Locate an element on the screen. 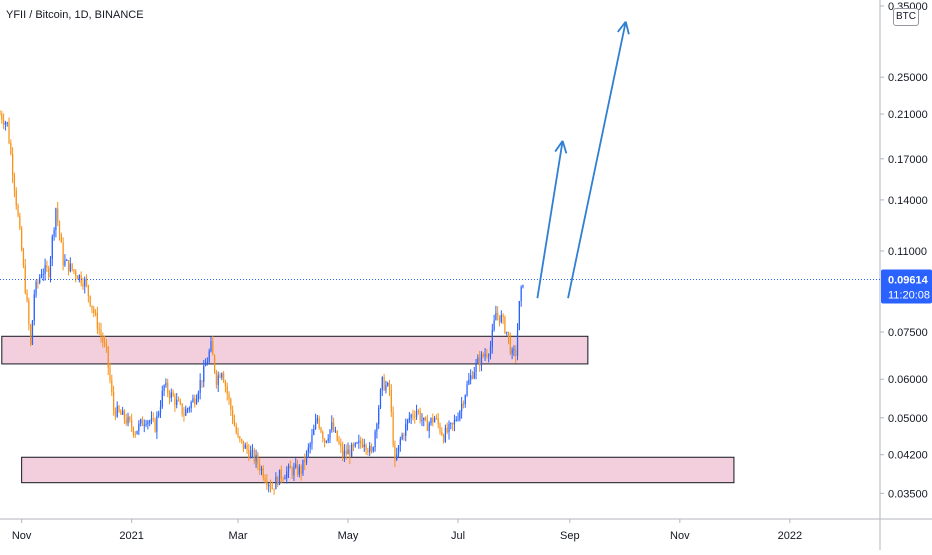 This screenshot has height=555, width=932. x-tick-label: Jul is located at coordinates (458, 536).